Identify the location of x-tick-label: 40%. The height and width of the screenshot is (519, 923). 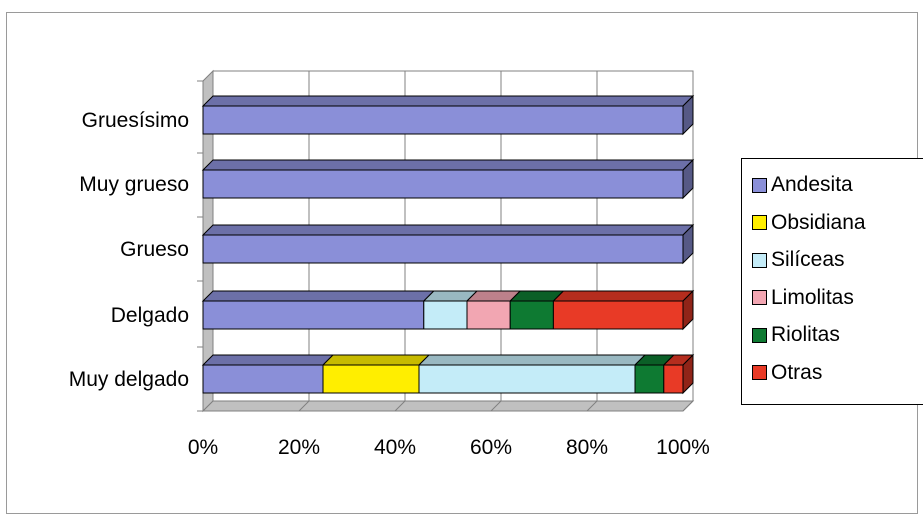
(395, 447).